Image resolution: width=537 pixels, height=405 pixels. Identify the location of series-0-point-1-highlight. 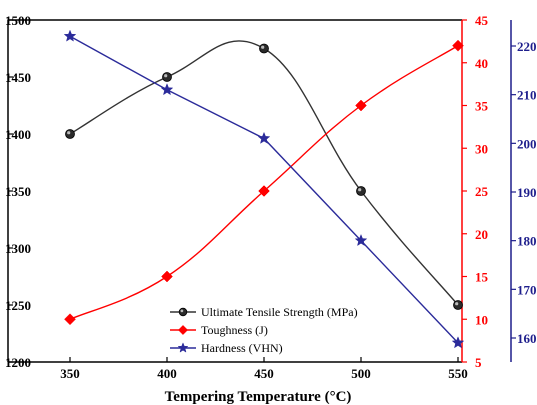
(166, 76).